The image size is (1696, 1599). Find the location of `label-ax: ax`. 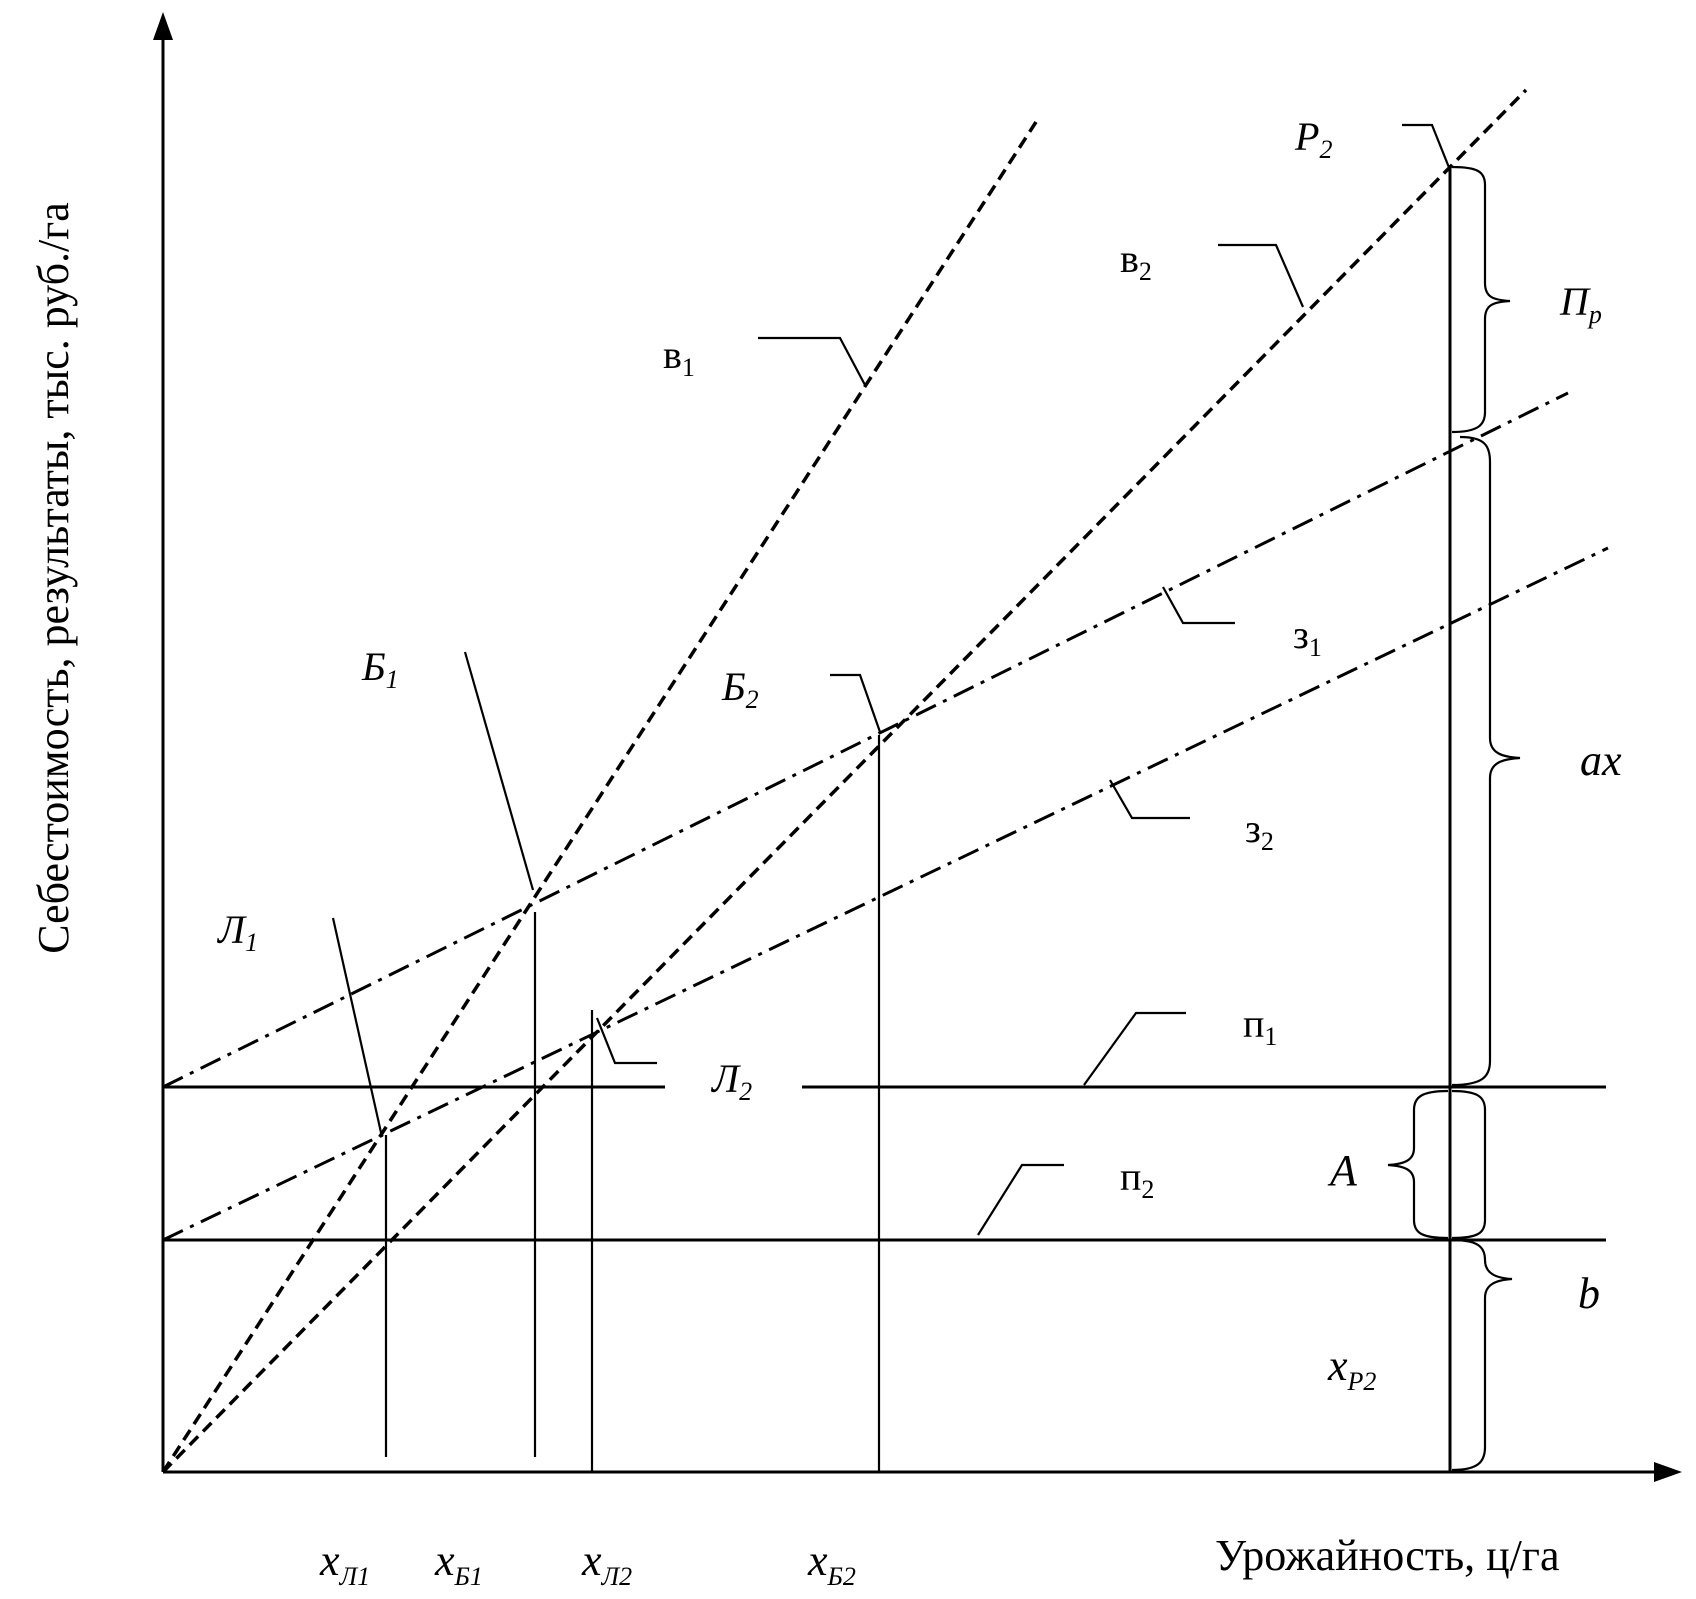

label-ax: ax is located at coordinates (1601, 760).